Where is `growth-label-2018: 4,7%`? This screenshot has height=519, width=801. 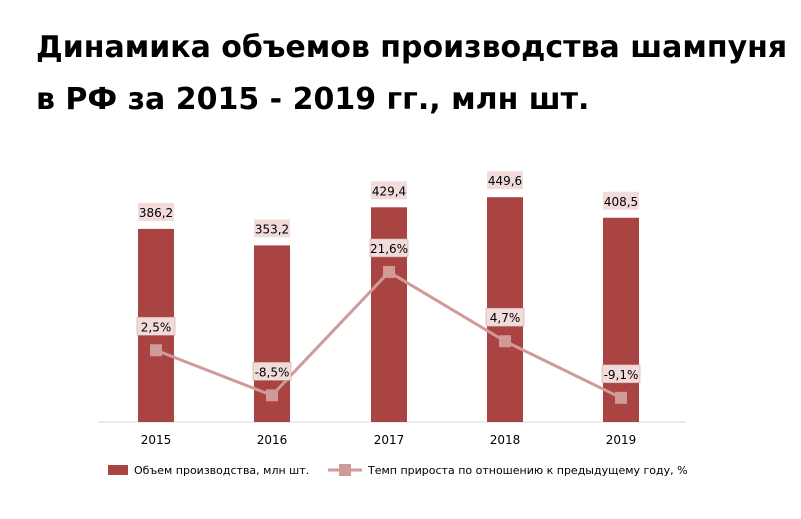
growth-label-2018: 4,7% is located at coordinates (505, 318).